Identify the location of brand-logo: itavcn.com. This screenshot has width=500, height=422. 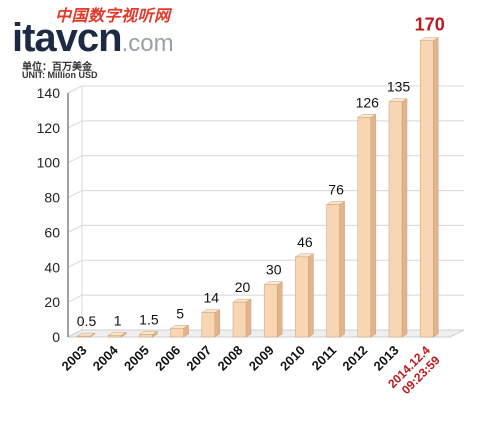
(93, 38).